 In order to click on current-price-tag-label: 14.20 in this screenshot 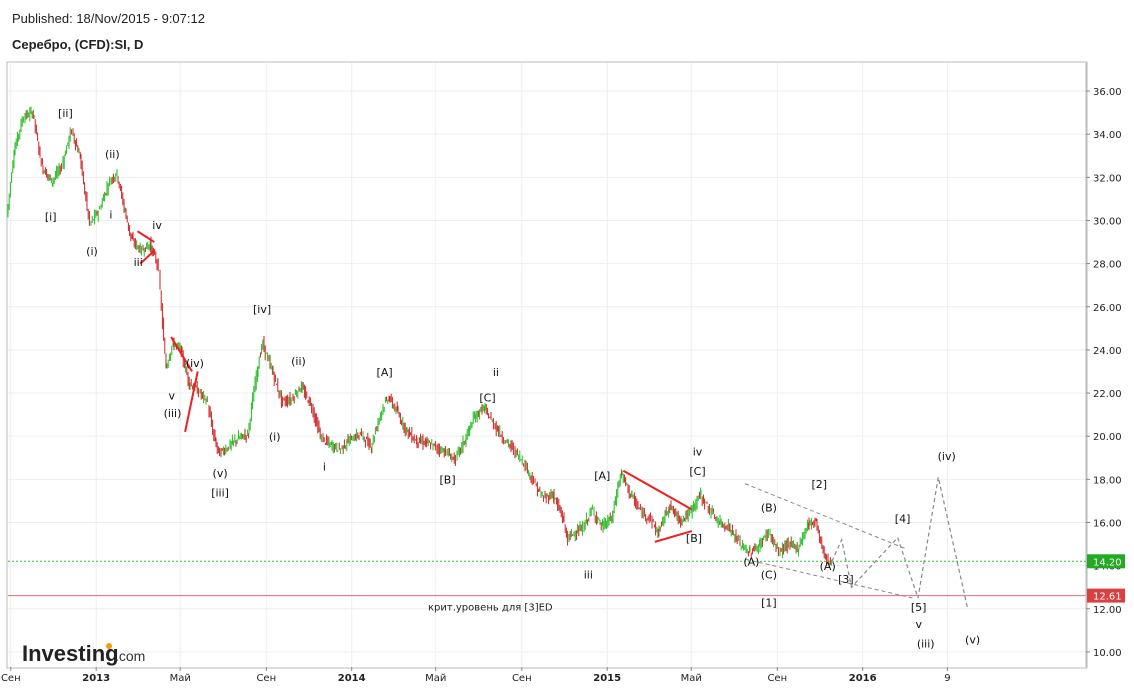, I will do `click(1107, 562)`.